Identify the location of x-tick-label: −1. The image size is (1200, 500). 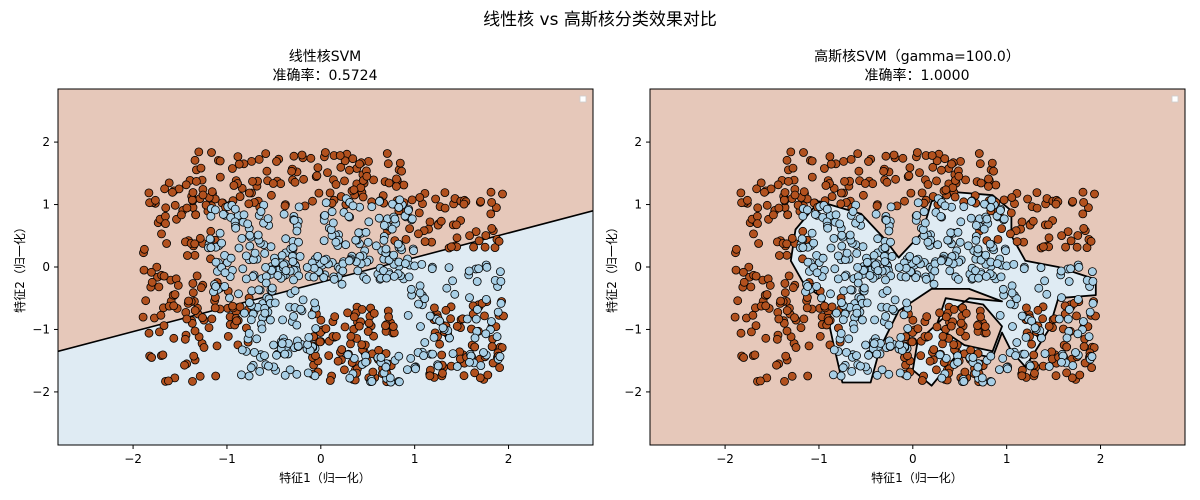
(227, 459).